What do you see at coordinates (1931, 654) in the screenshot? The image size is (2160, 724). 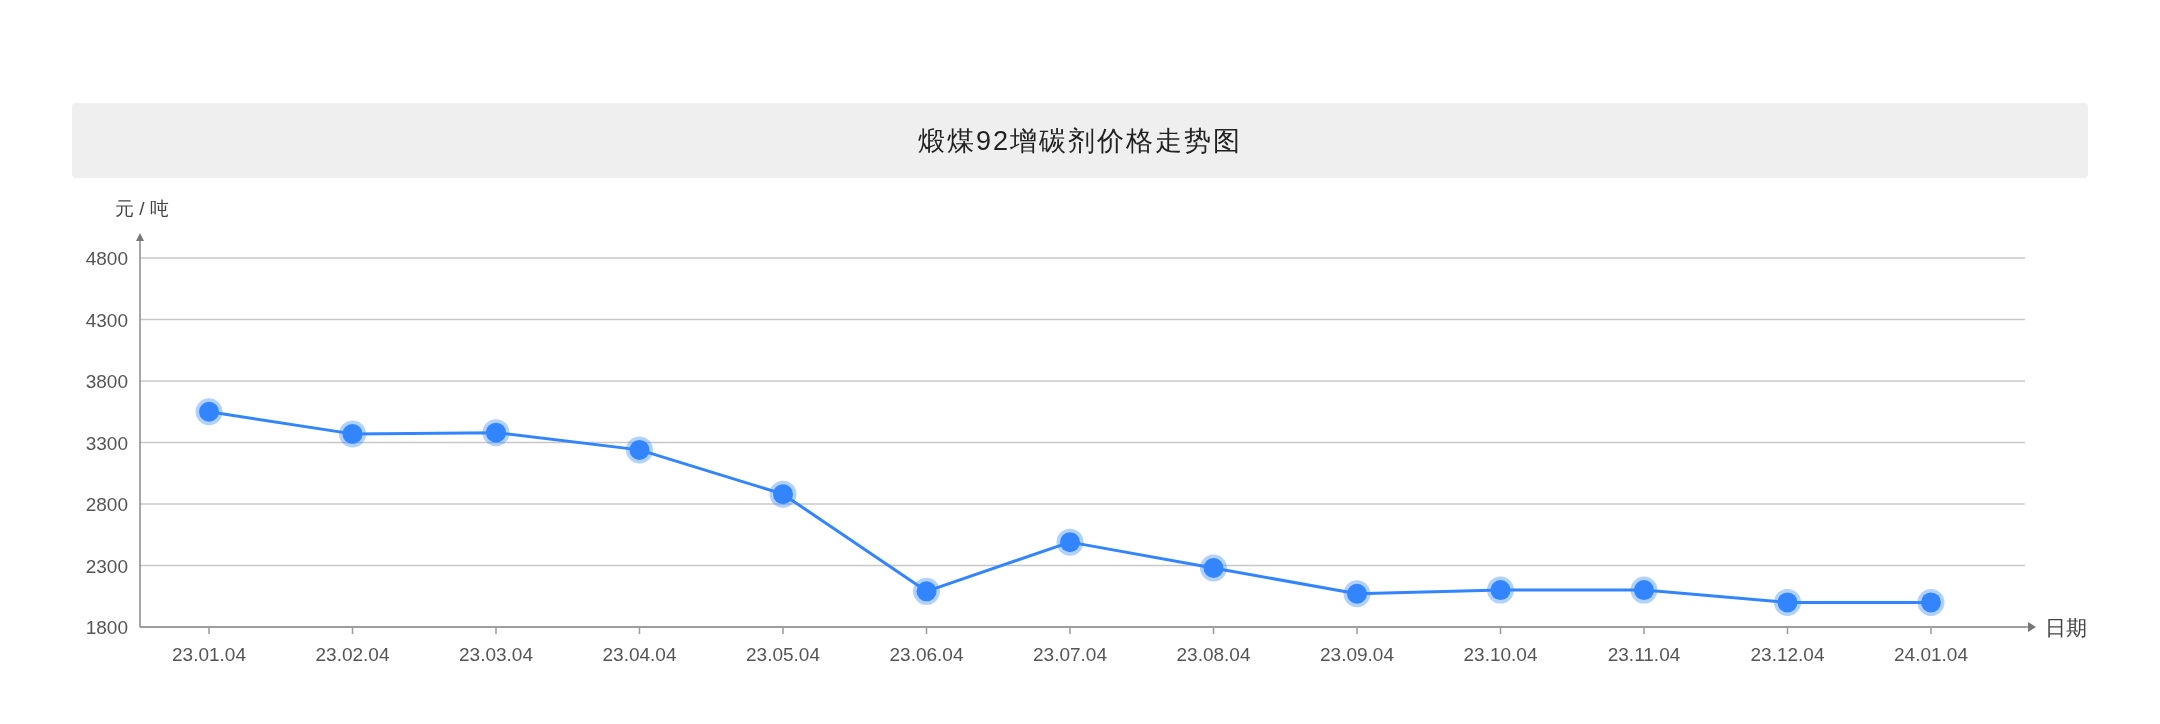 I see `x-tick-label: 24.01.04` at bounding box center [1931, 654].